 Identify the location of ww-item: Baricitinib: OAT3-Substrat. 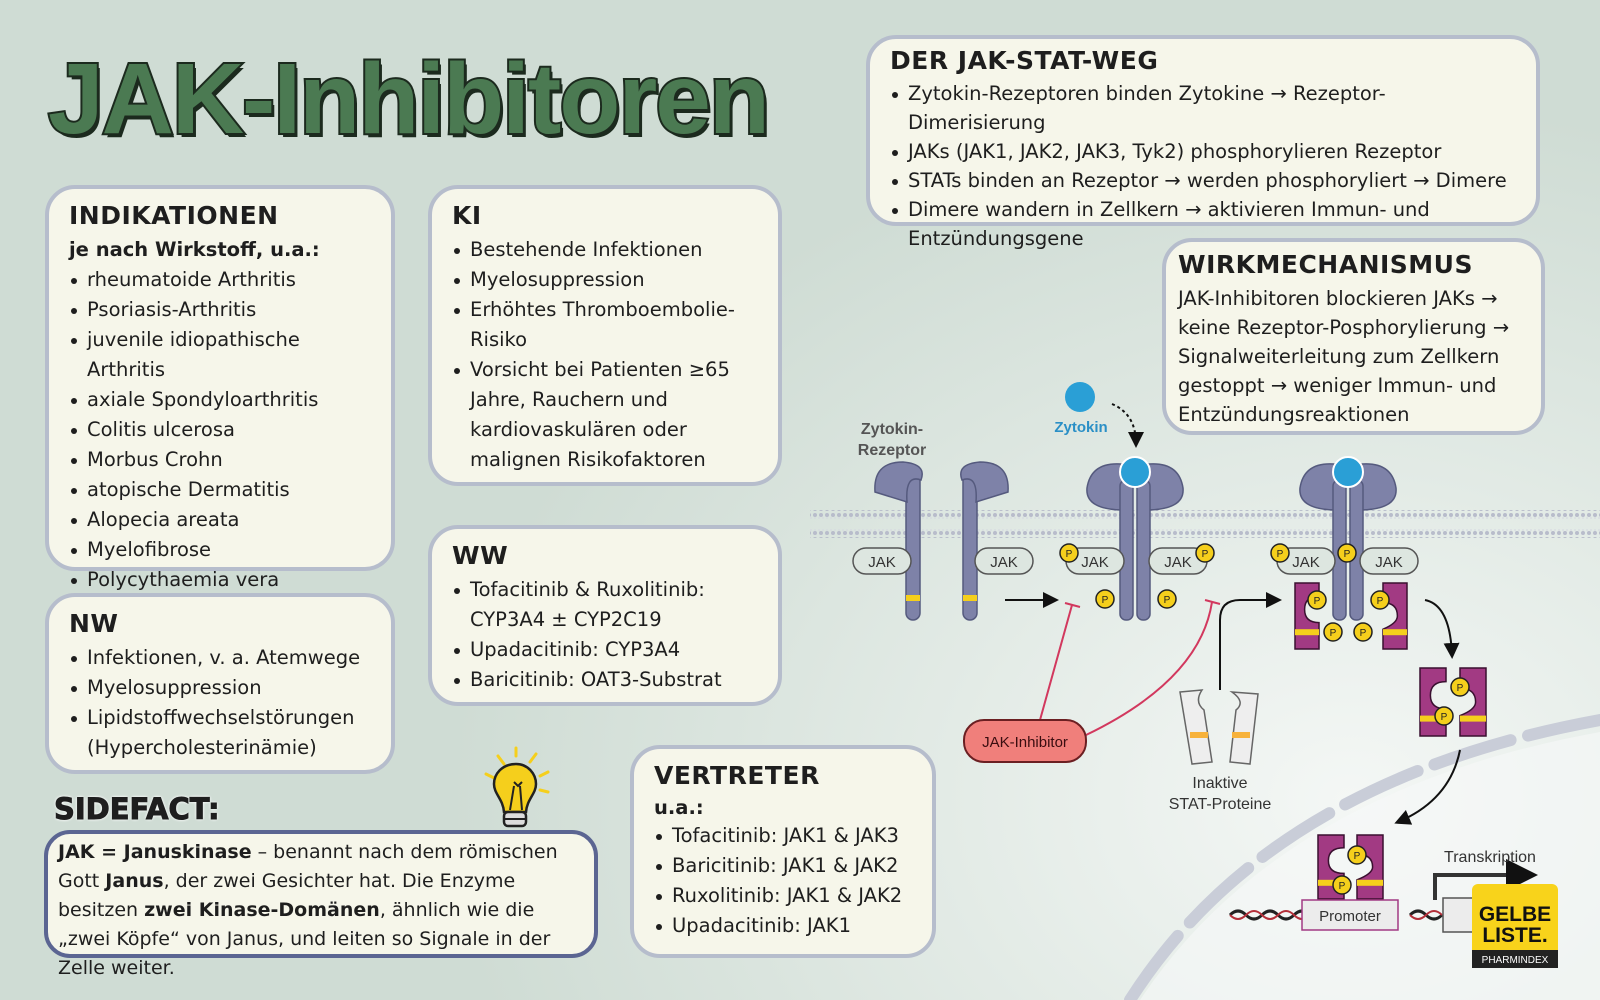
(605, 680).